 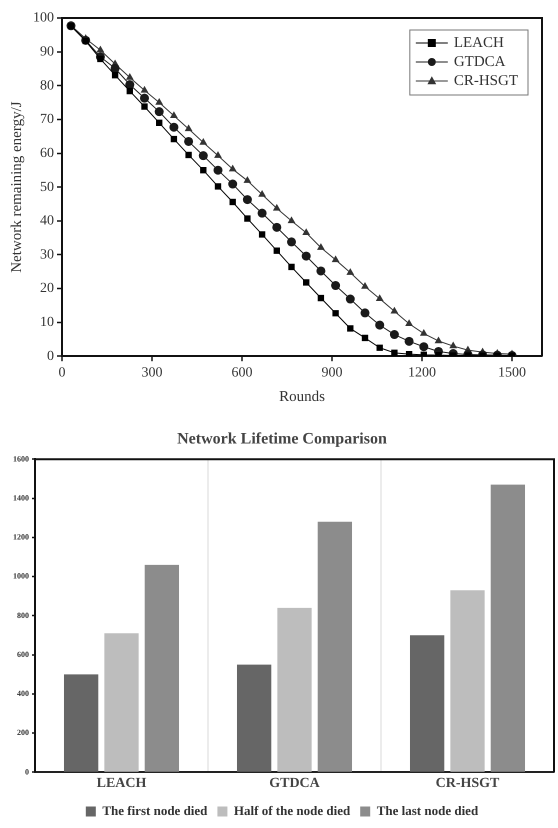 I want to click on legend-label: The last node died, so click(x=427, y=810).